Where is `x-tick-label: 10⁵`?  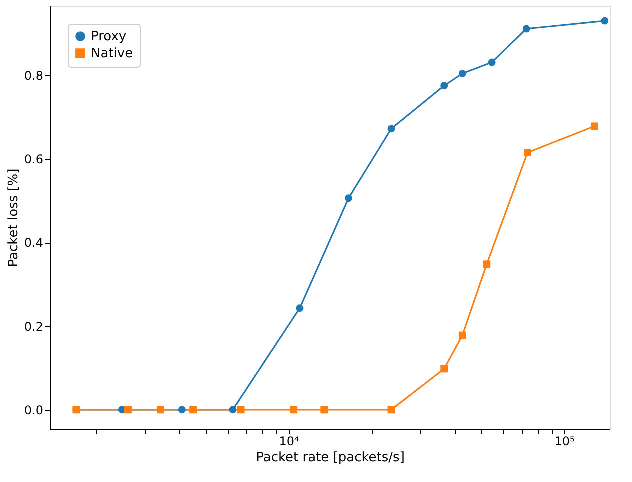 x-tick-label: 10⁵ is located at coordinates (564, 441).